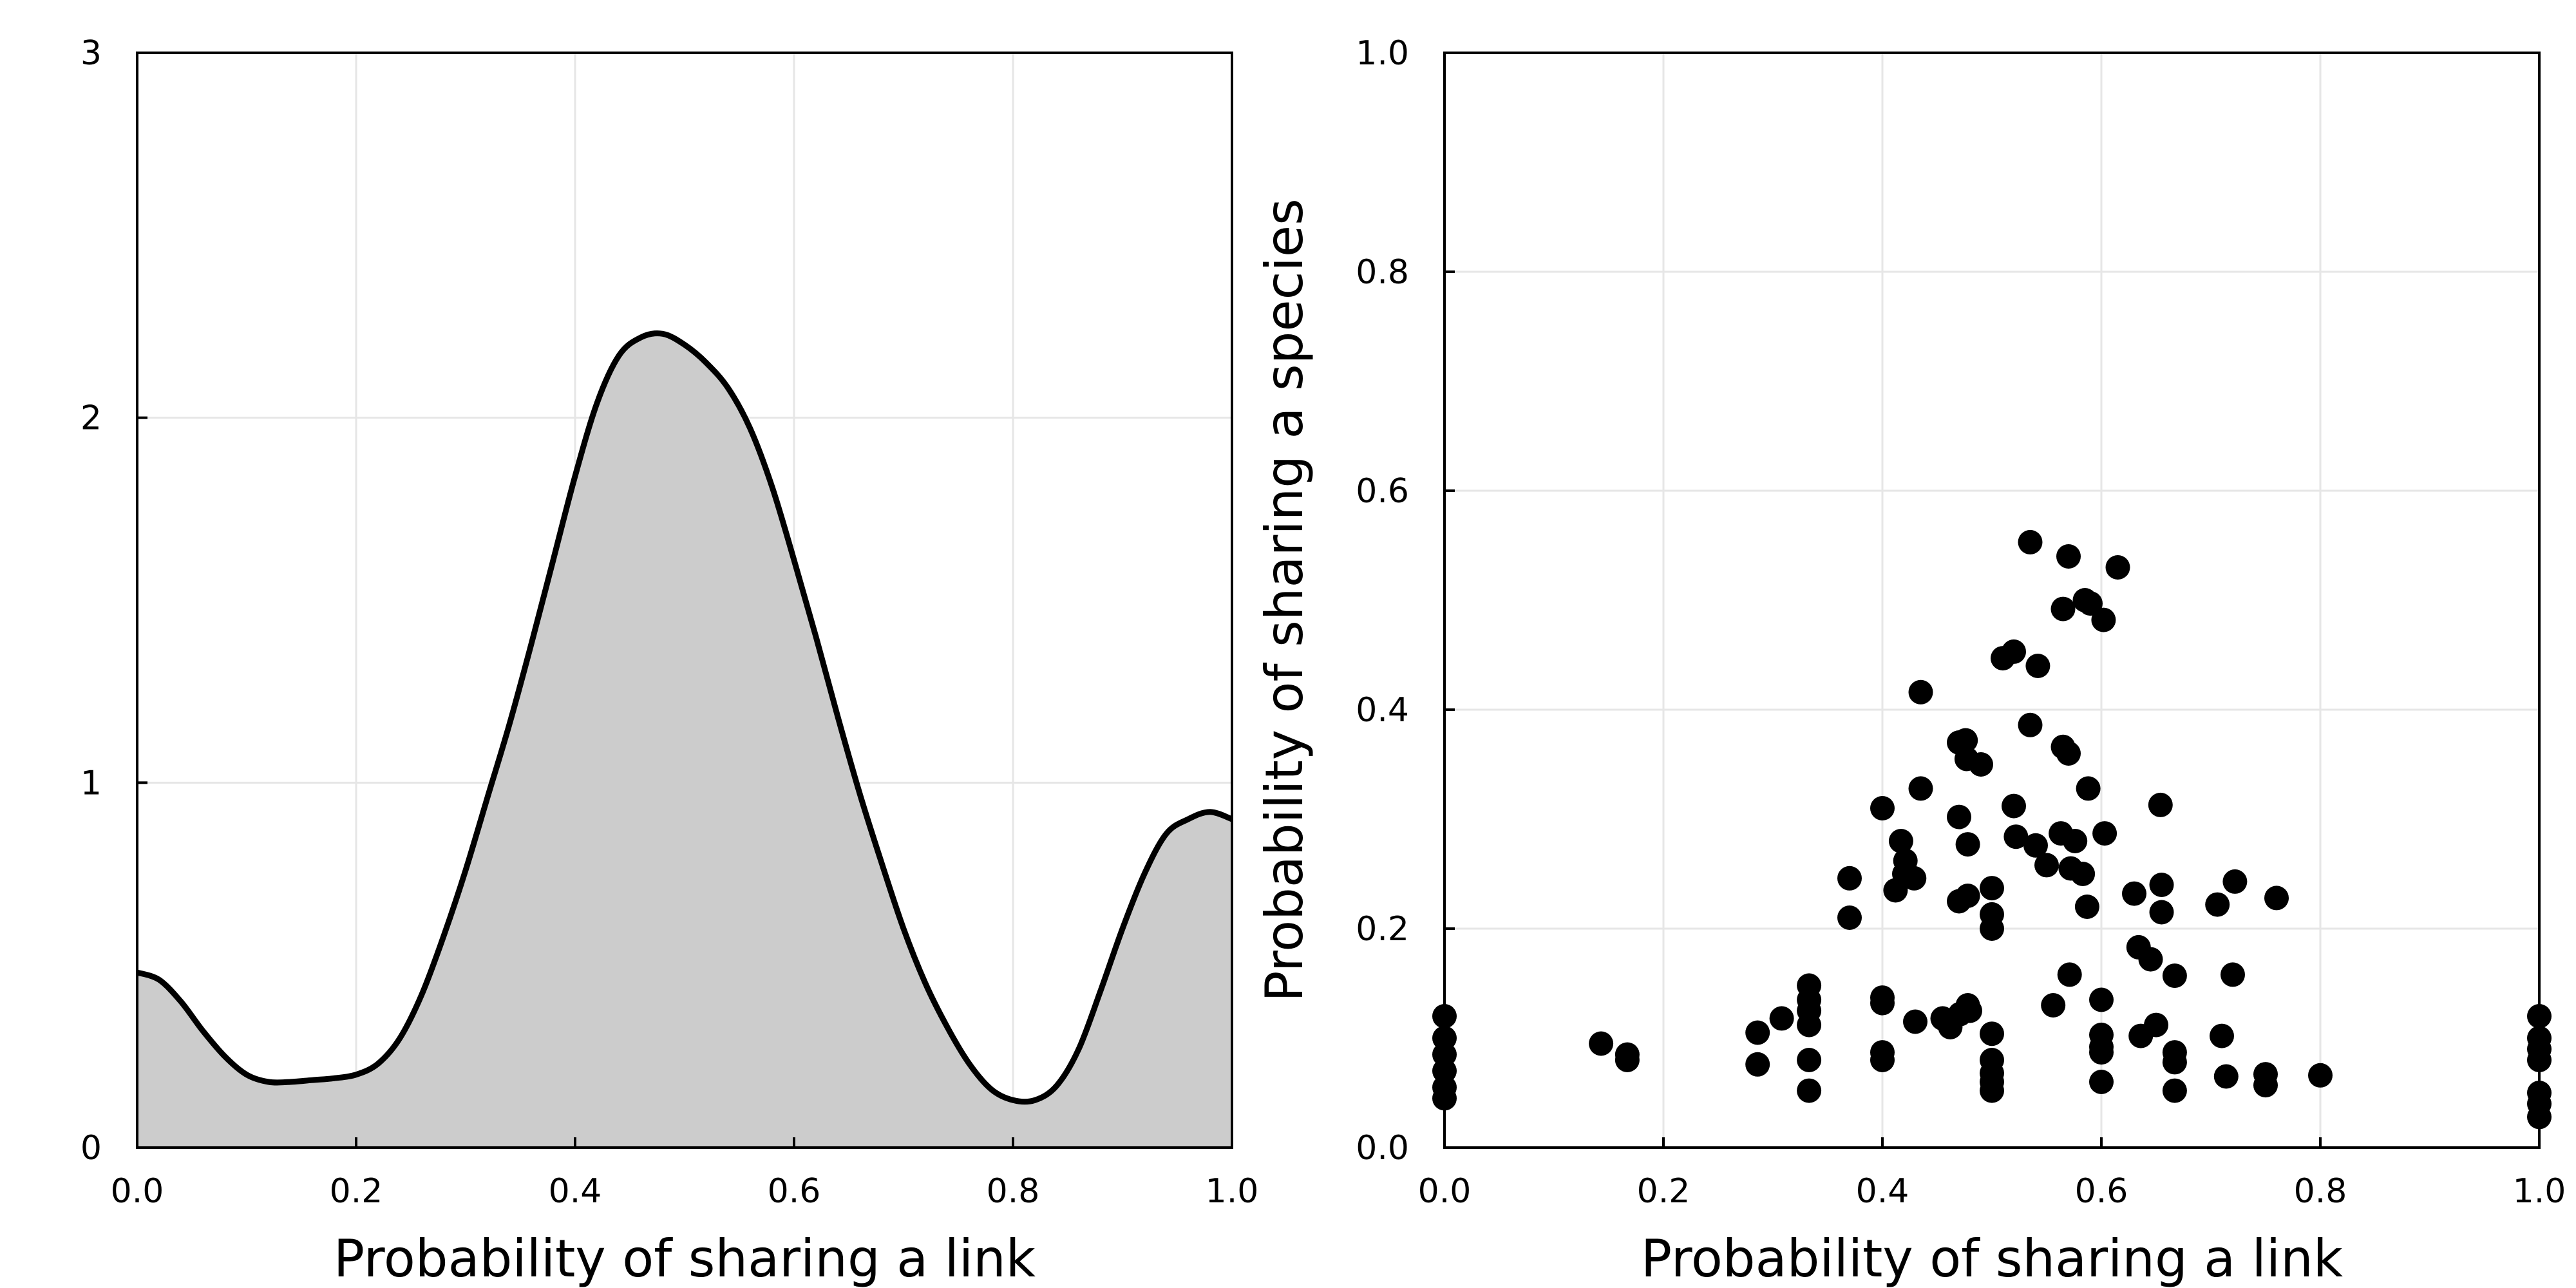  Describe the element at coordinates (91, 783) in the screenshot. I see `density-y-tick-label: 1` at that location.